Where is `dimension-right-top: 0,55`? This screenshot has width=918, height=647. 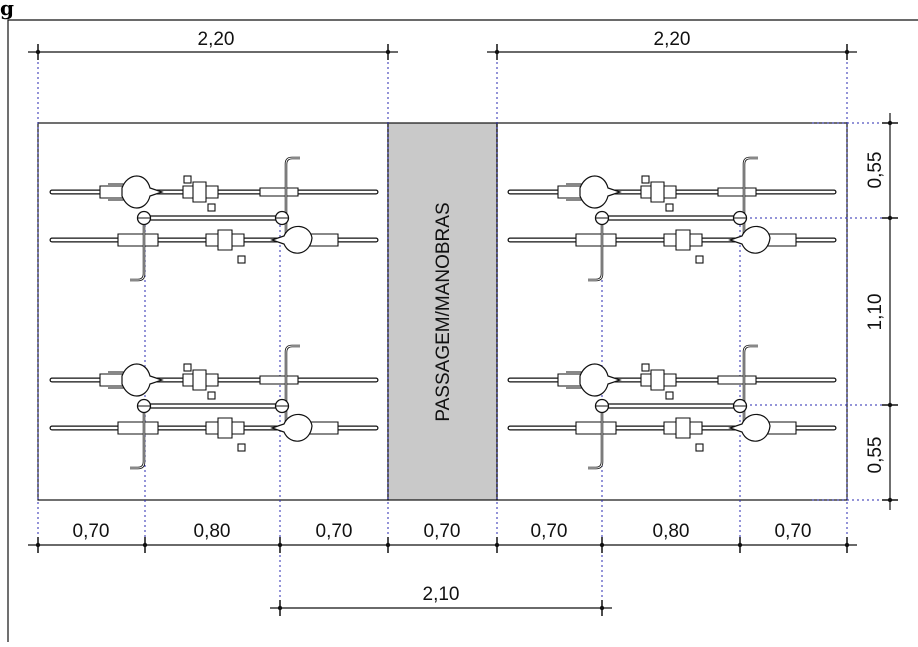
dimension-right-top: 0,55 is located at coordinates (875, 170).